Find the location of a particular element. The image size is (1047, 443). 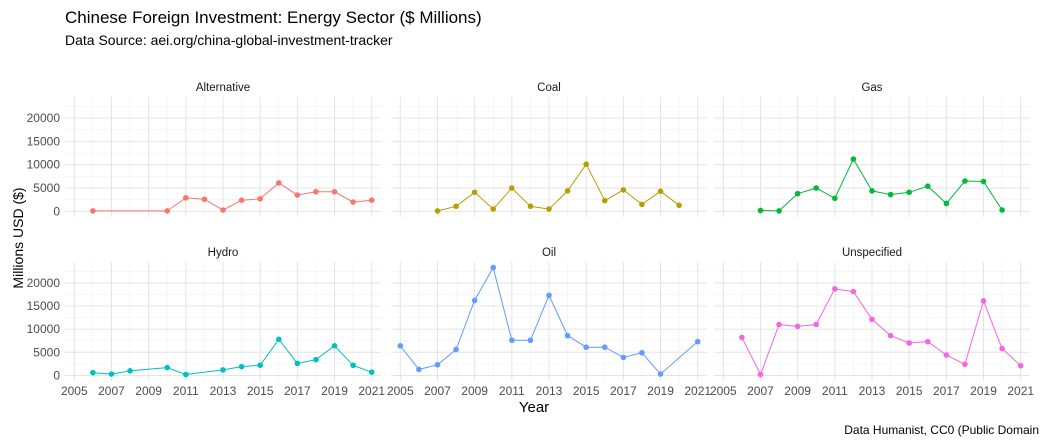

facet-label-alternative: Alternative is located at coordinates (223, 88).